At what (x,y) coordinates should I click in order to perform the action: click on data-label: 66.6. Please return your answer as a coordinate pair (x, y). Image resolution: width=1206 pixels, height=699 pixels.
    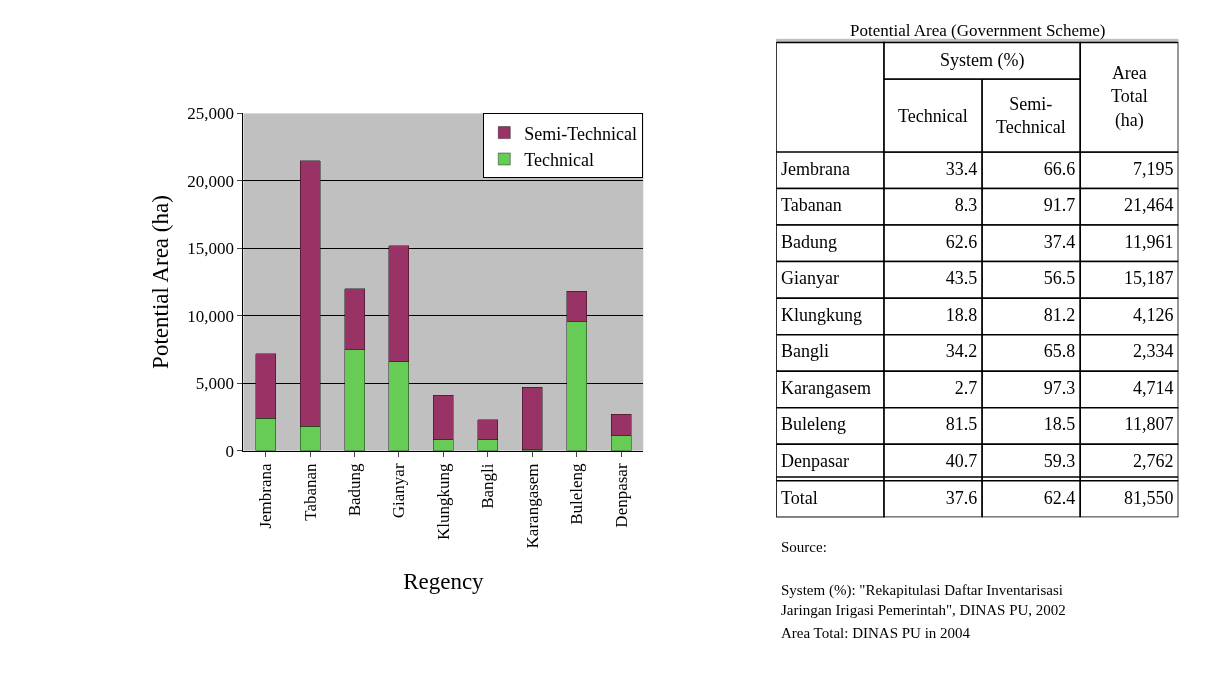
    Looking at the image, I should click on (1059, 168).